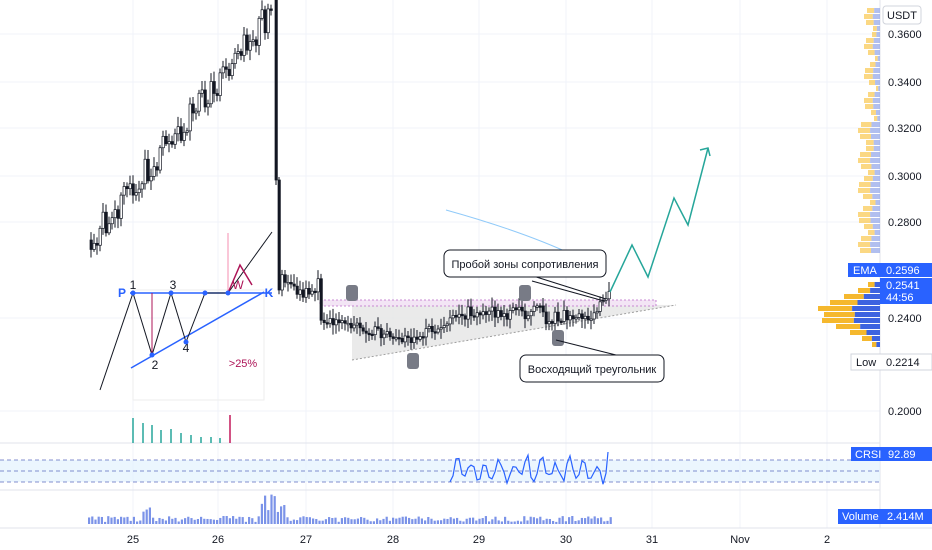  What do you see at coordinates (902, 15) in the screenshot?
I see `currency-badge` at bounding box center [902, 15].